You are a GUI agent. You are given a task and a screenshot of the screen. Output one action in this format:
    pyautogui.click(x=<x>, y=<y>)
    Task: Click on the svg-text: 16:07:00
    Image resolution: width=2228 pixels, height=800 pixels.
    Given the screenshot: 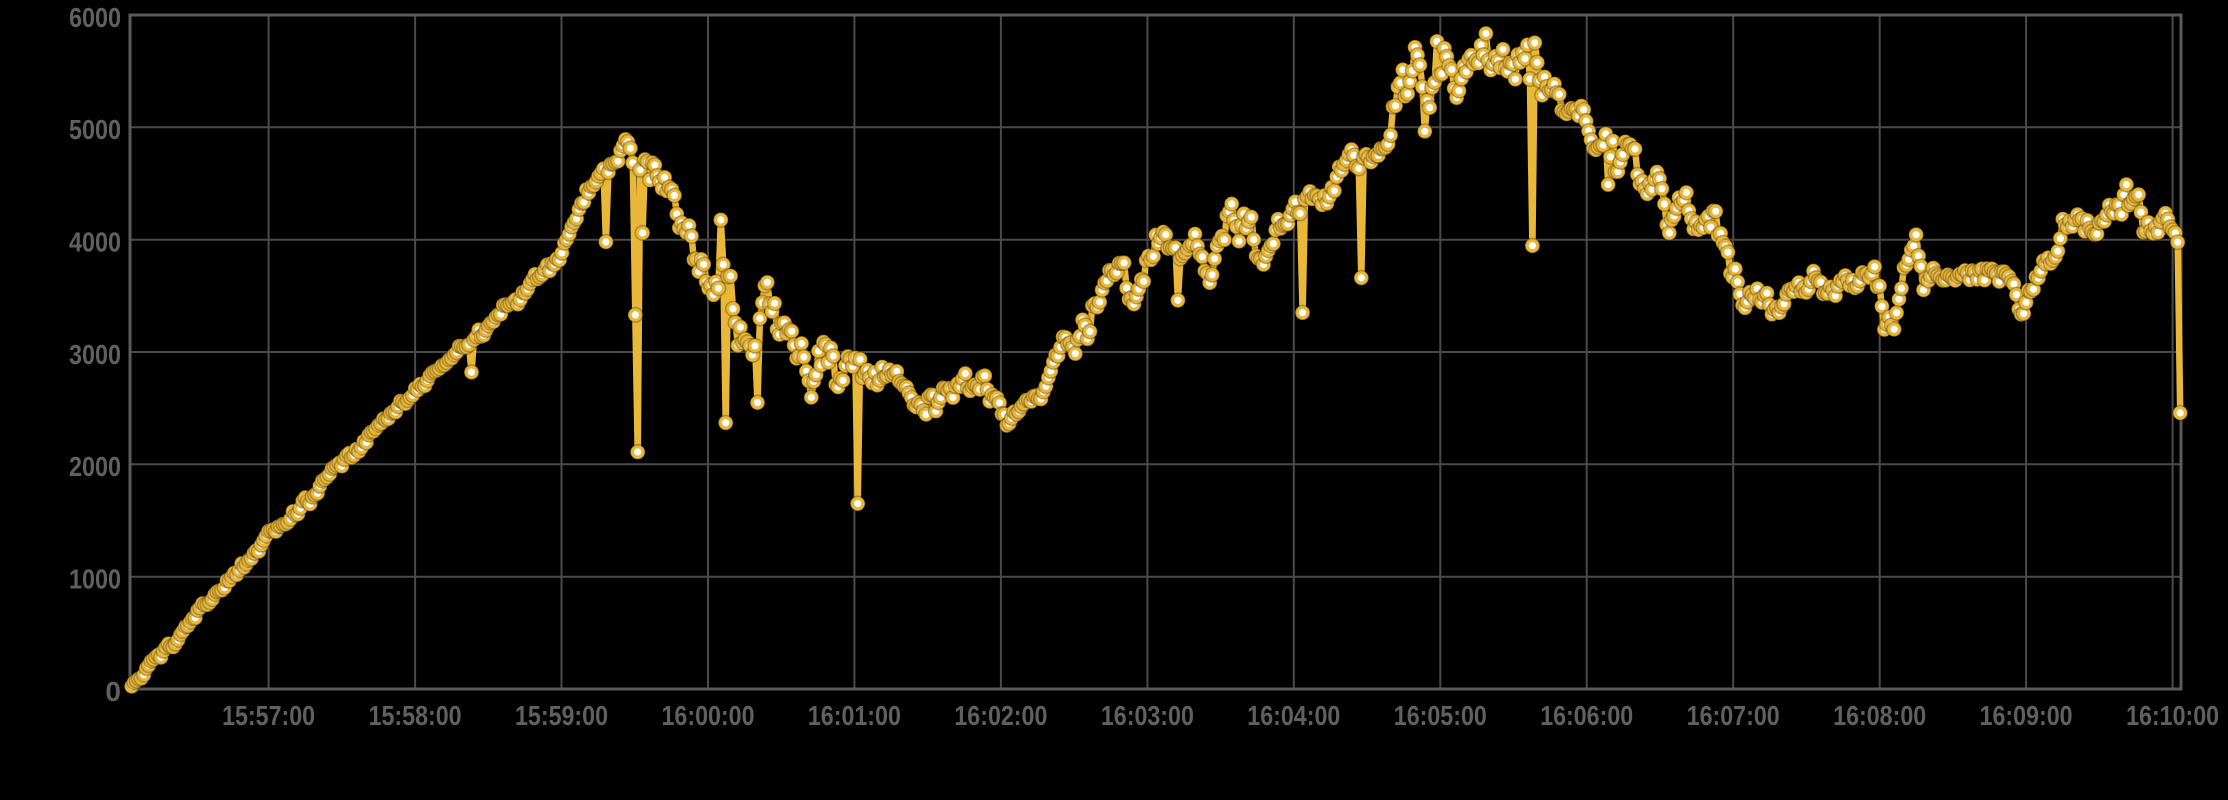 What is the action you would take?
    pyautogui.click(x=1733, y=715)
    